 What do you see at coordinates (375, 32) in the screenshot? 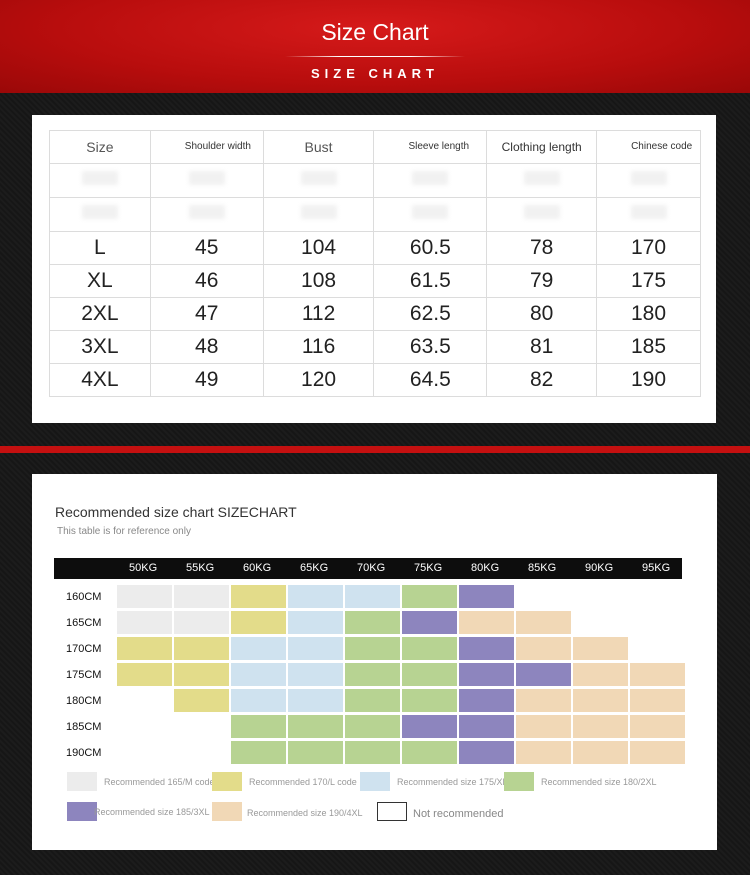
I see `banner-title: Size Chart` at bounding box center [375, 32].